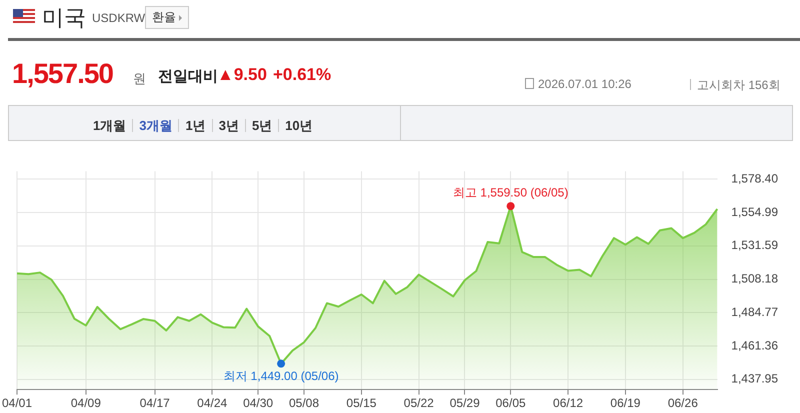 This screenshot has height=413, width=800. What do you see at coordinates (683, 403) in the screenshot?
I see `x-tick-label: 06/26` at bounding box center [683, 403].